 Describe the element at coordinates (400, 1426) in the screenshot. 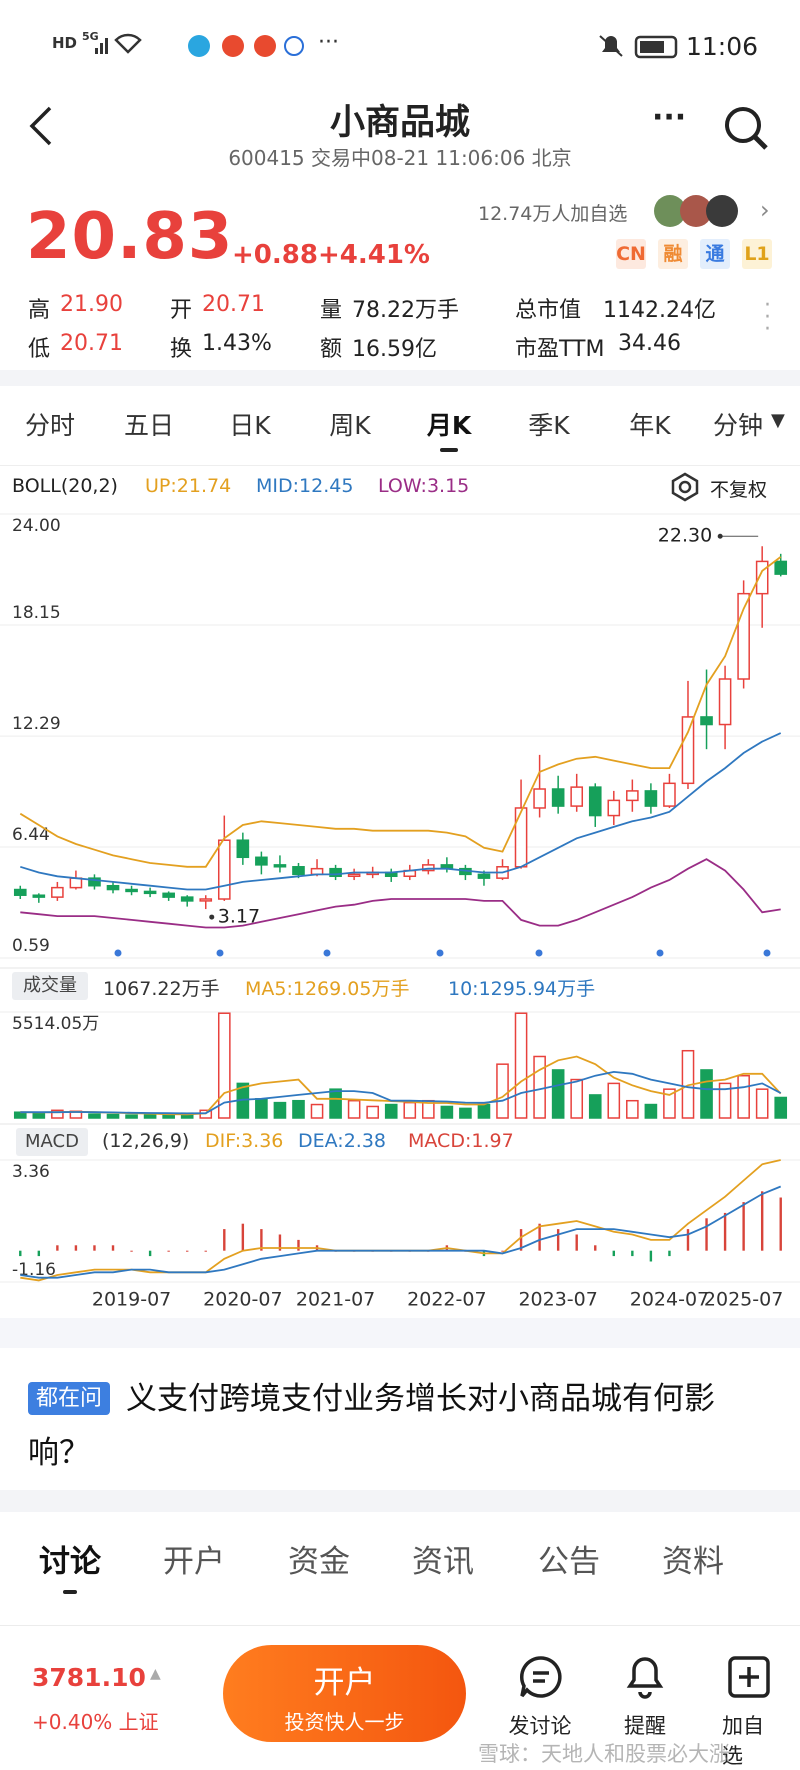

I see `question-card: 都在问 义支付跨境支付业务增长对小商品城有何影响？` at that location.